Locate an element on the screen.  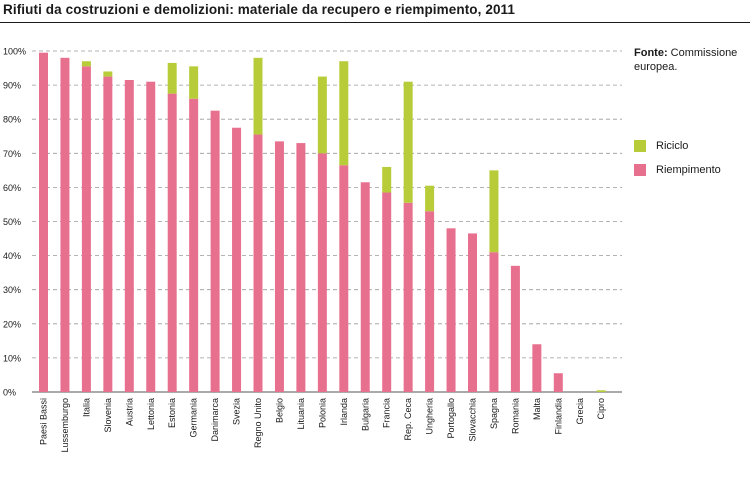
y-tick-label: 20% is located at coordinates (12, 324).